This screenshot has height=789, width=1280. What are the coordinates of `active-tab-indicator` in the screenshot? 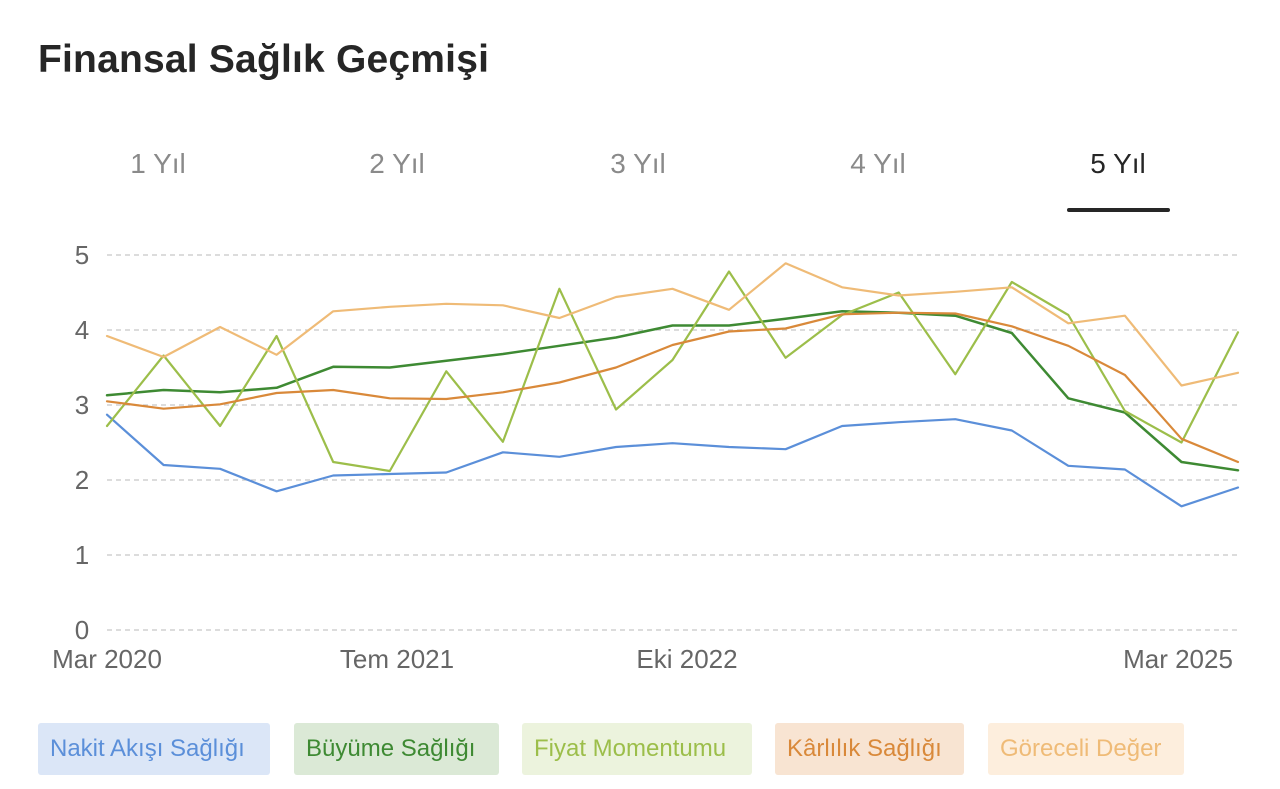 It's located at (1118, 210).